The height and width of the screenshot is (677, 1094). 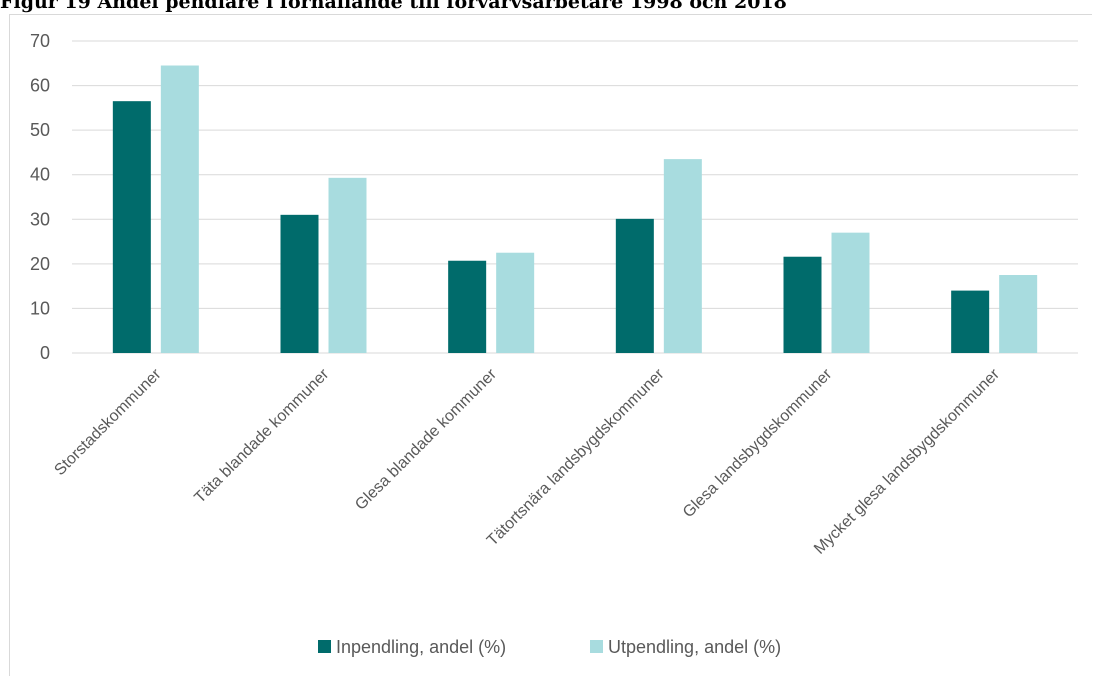 I want to click on y-tick-label: 0, so click(x=45, y=353).